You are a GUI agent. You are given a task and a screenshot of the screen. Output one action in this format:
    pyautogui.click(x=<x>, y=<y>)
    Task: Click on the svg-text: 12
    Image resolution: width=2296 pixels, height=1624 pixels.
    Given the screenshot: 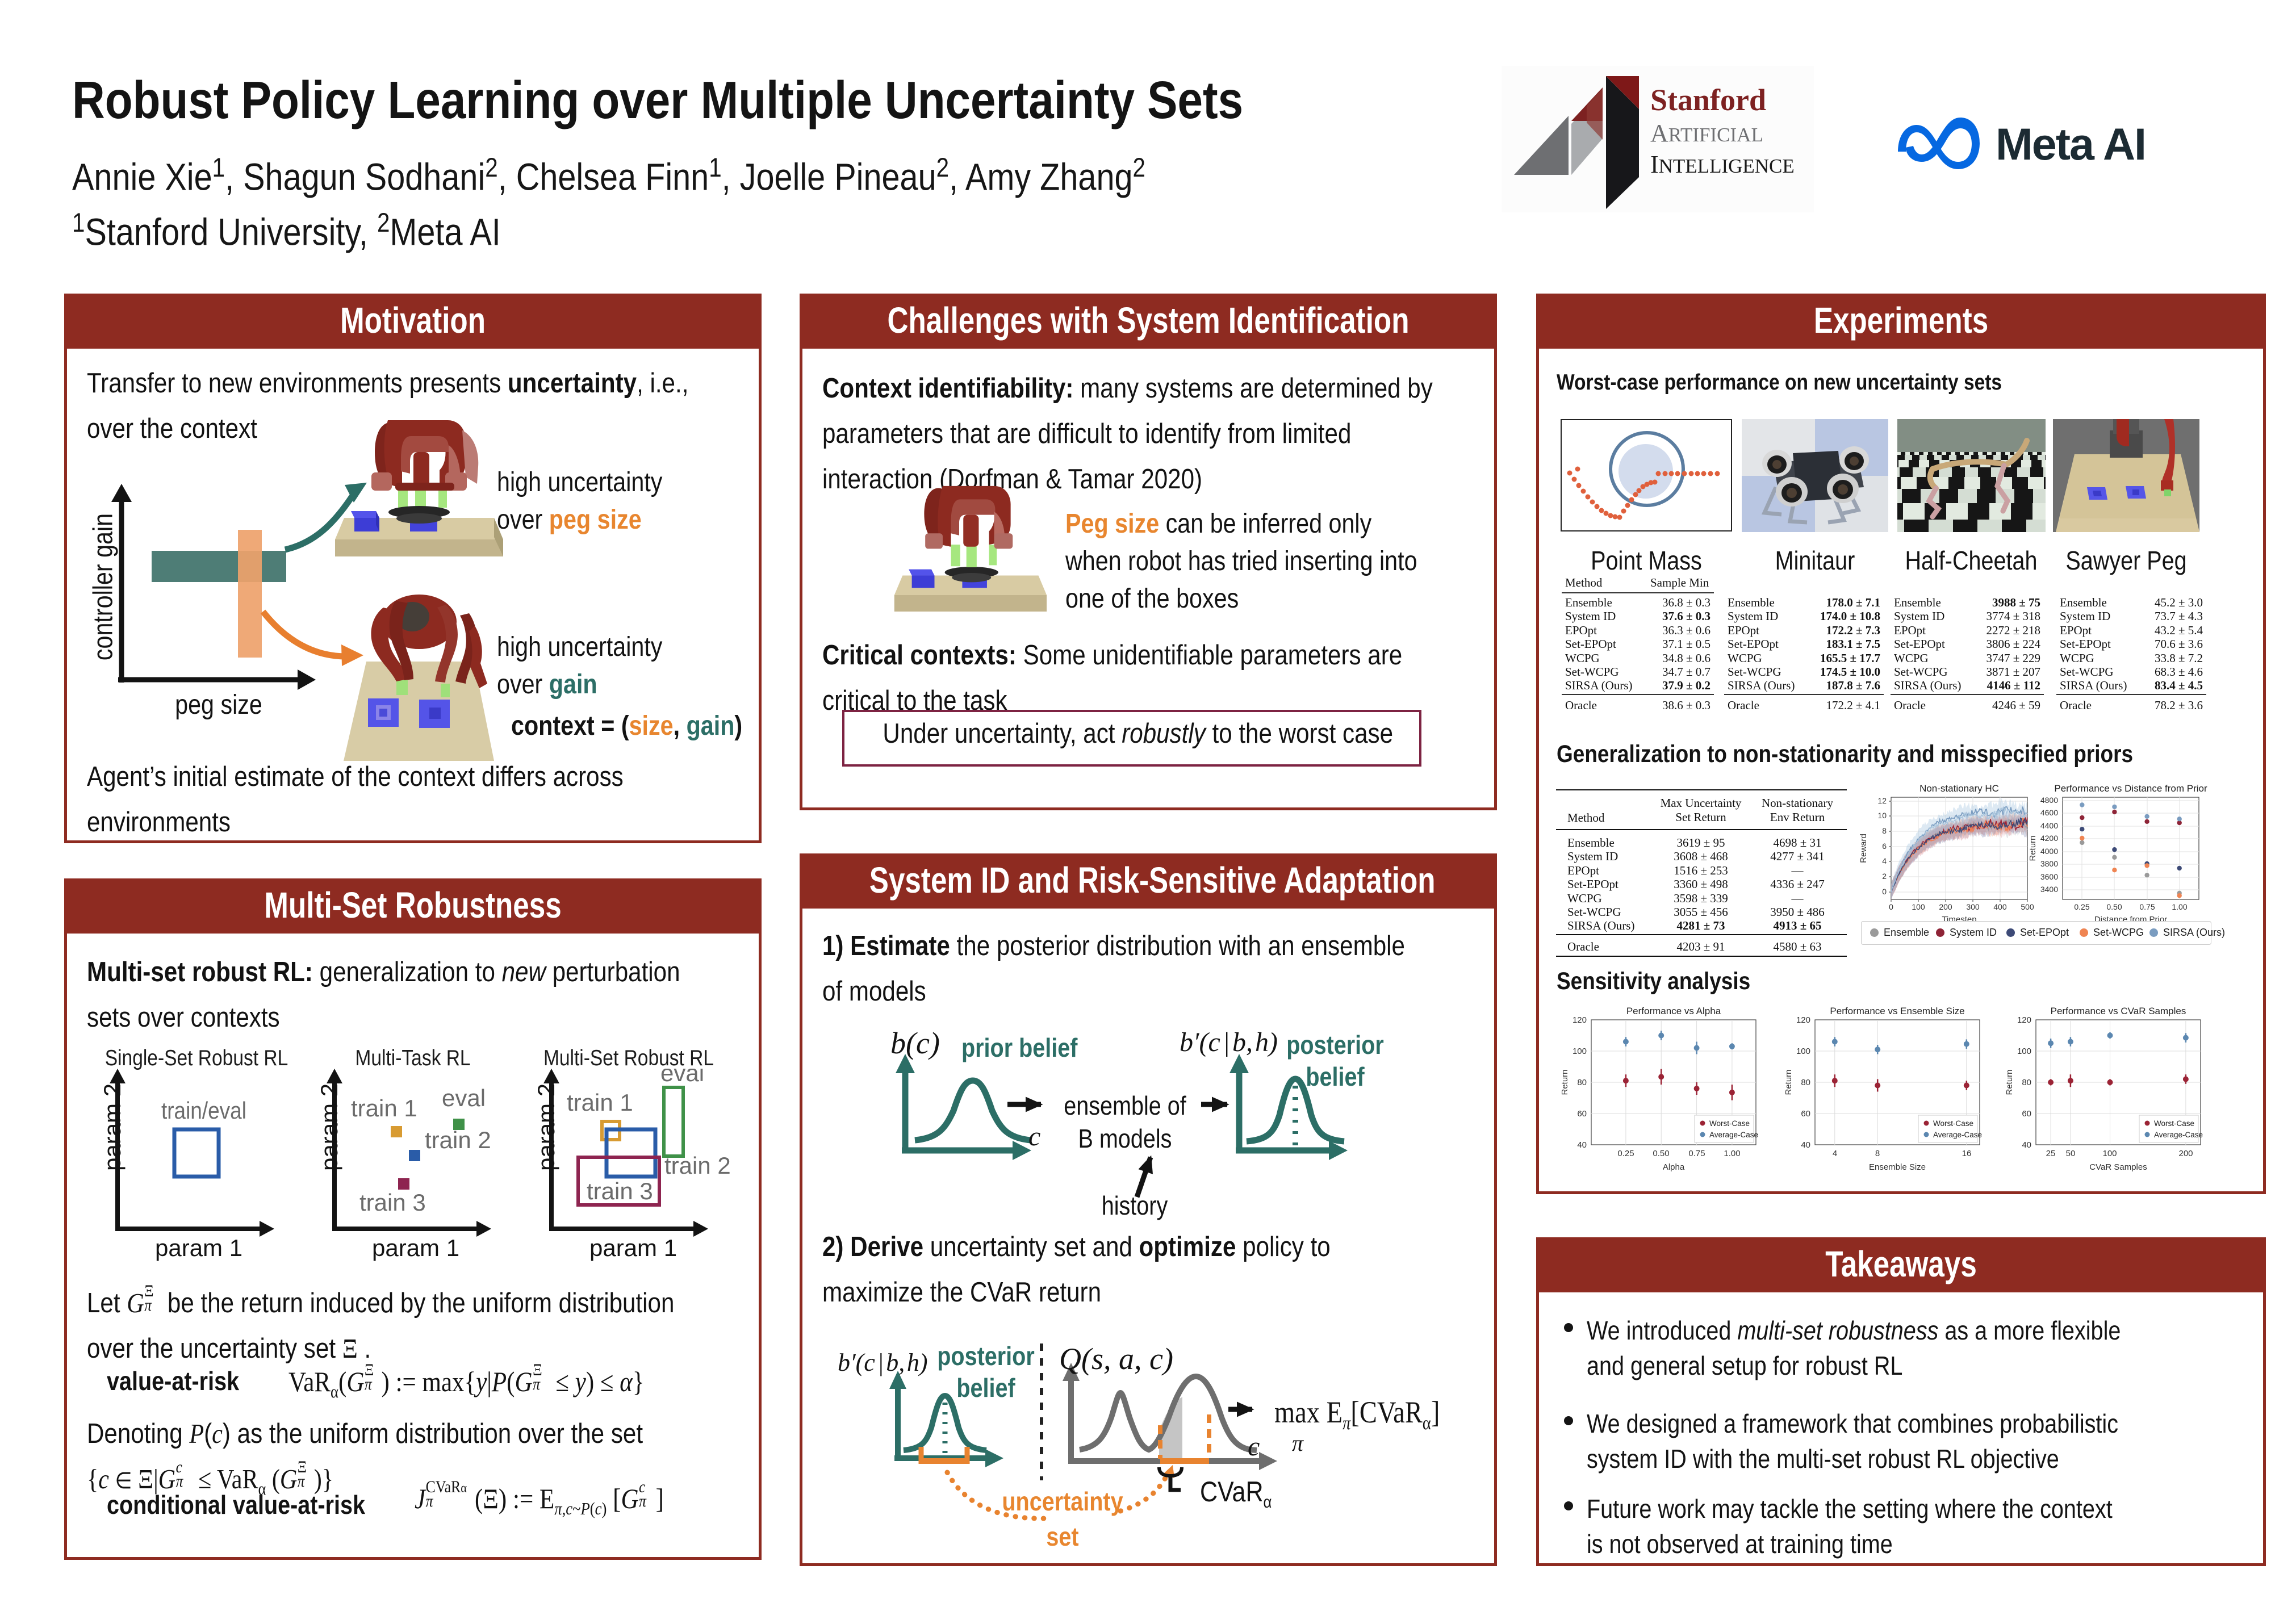 What is the action you would take?
    pyautogui.click(x=1882, y=800)
    